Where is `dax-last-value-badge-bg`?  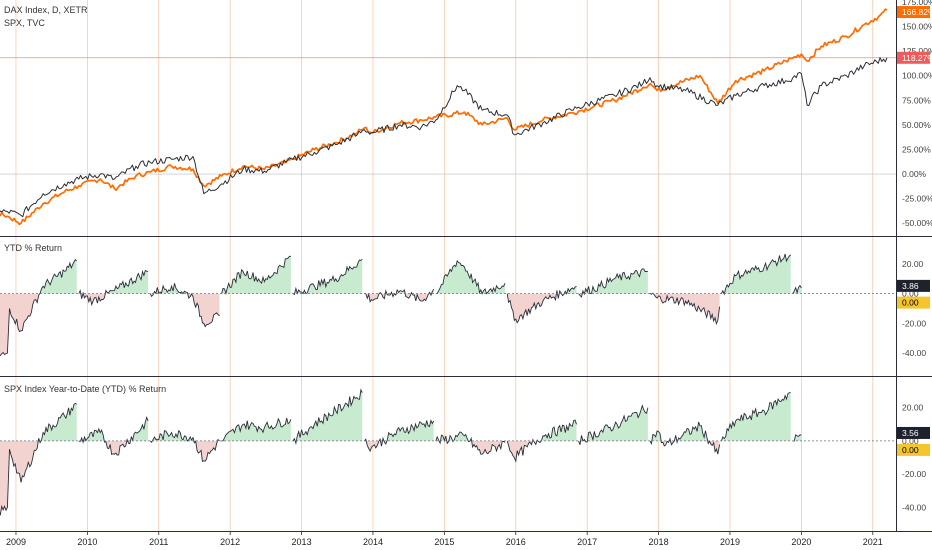 dax-last-value-badge-bg is located at coordinates (913, 57).